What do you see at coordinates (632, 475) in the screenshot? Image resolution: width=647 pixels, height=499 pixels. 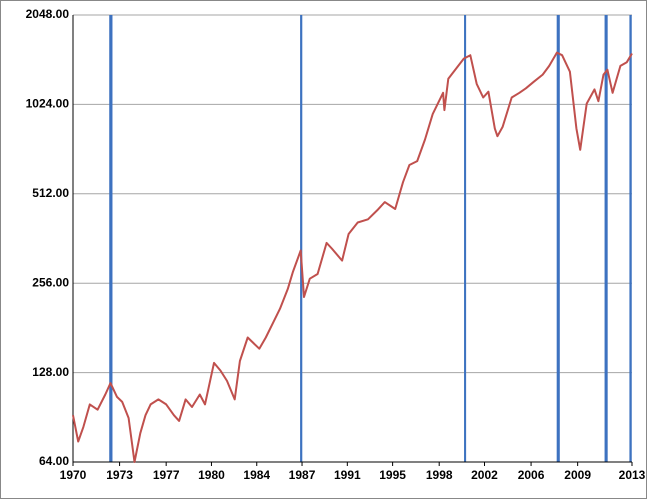 I see `x-tick-label: 2013` at bounding box center [632, 475].